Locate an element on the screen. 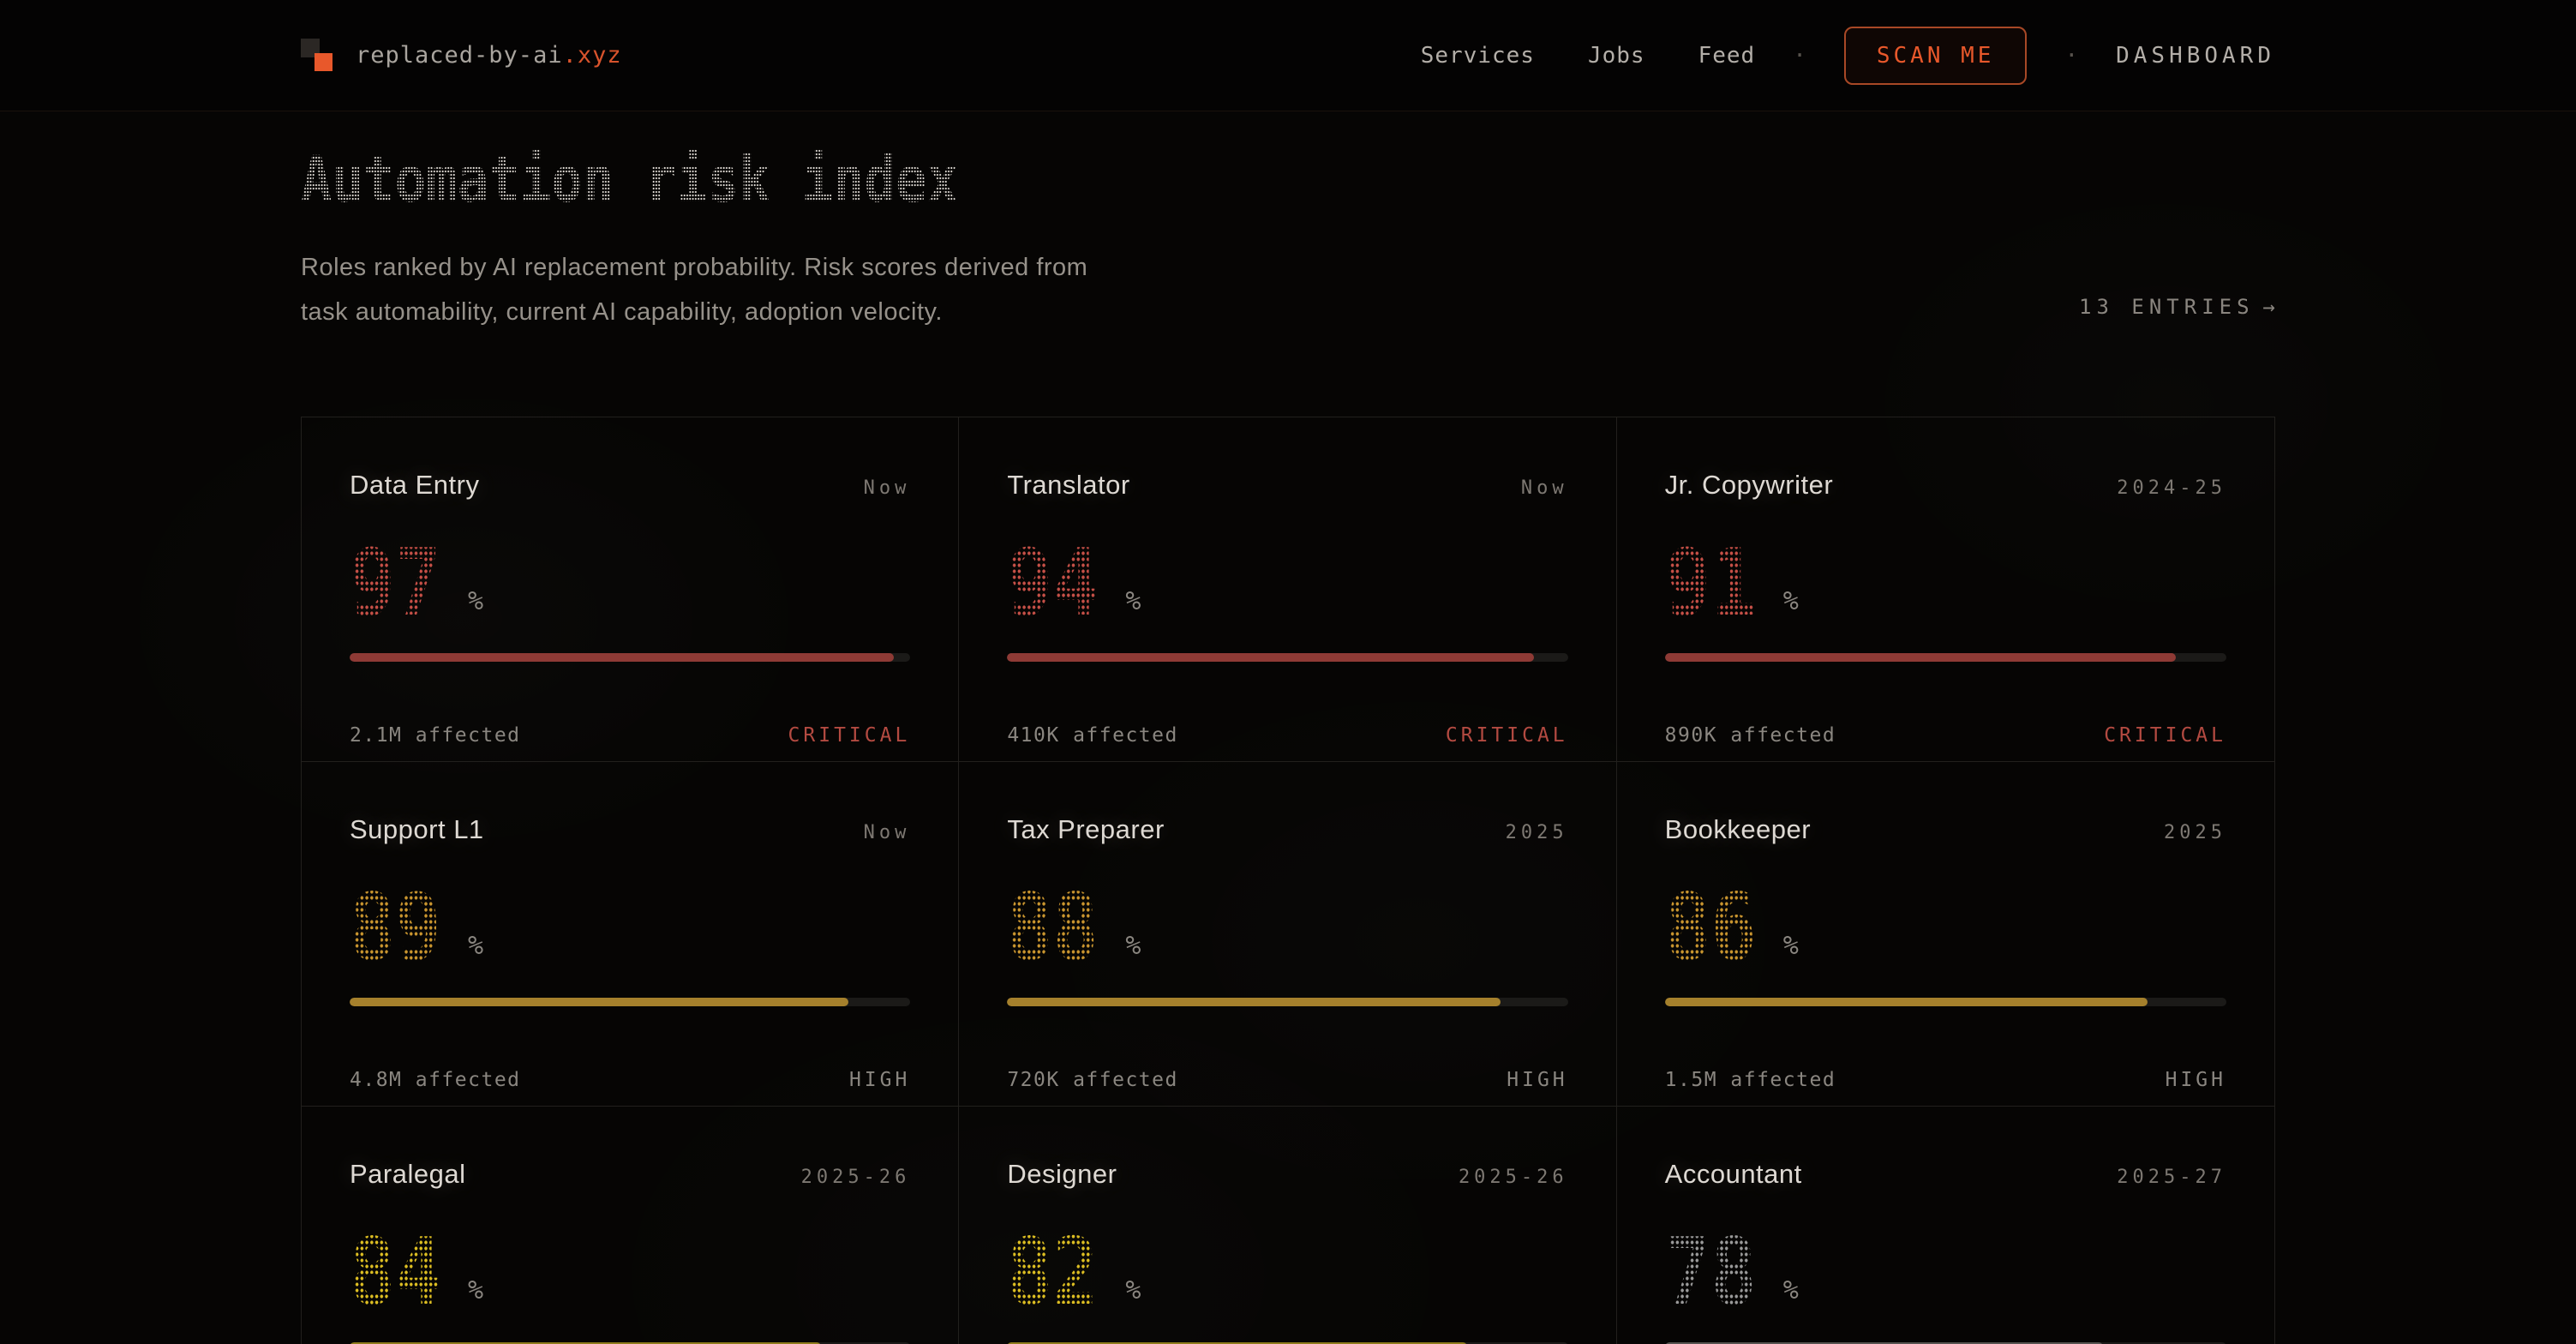  timeline-label: 2025-27 is located at coordinates (2171, 1177).